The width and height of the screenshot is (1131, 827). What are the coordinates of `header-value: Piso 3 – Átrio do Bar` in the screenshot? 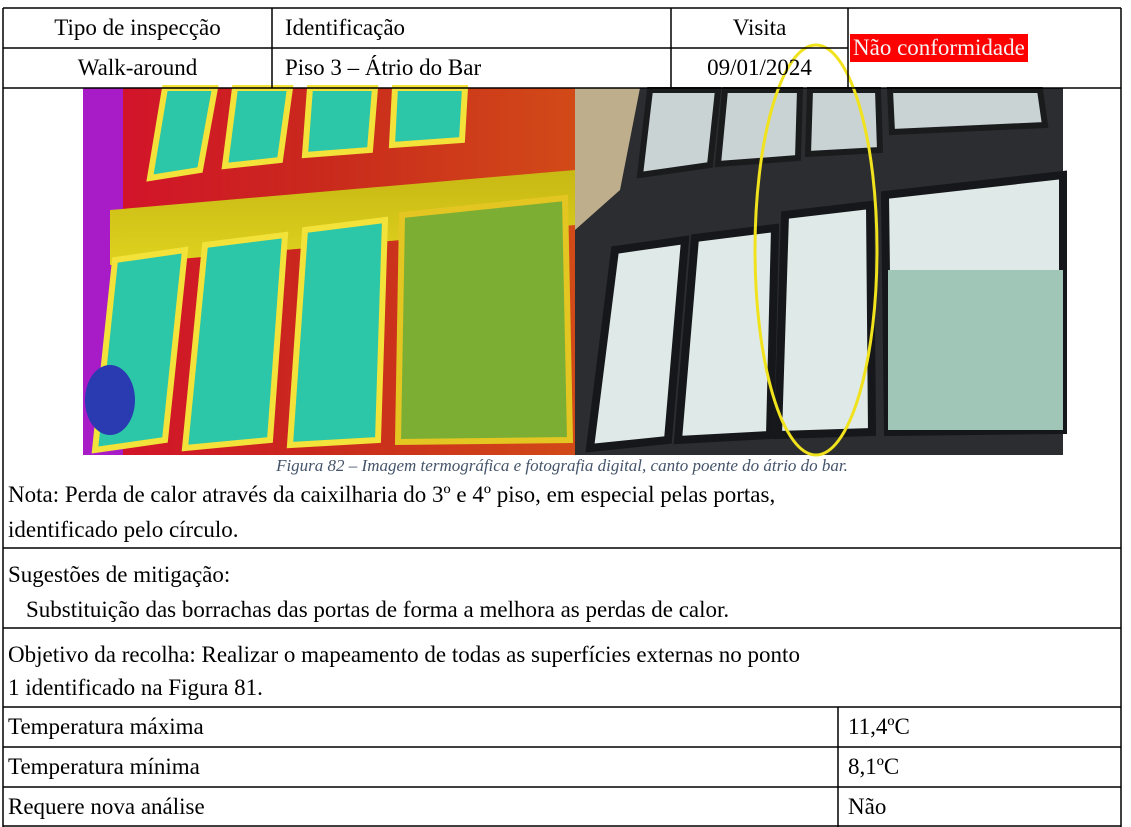 It's located at (383, 67).